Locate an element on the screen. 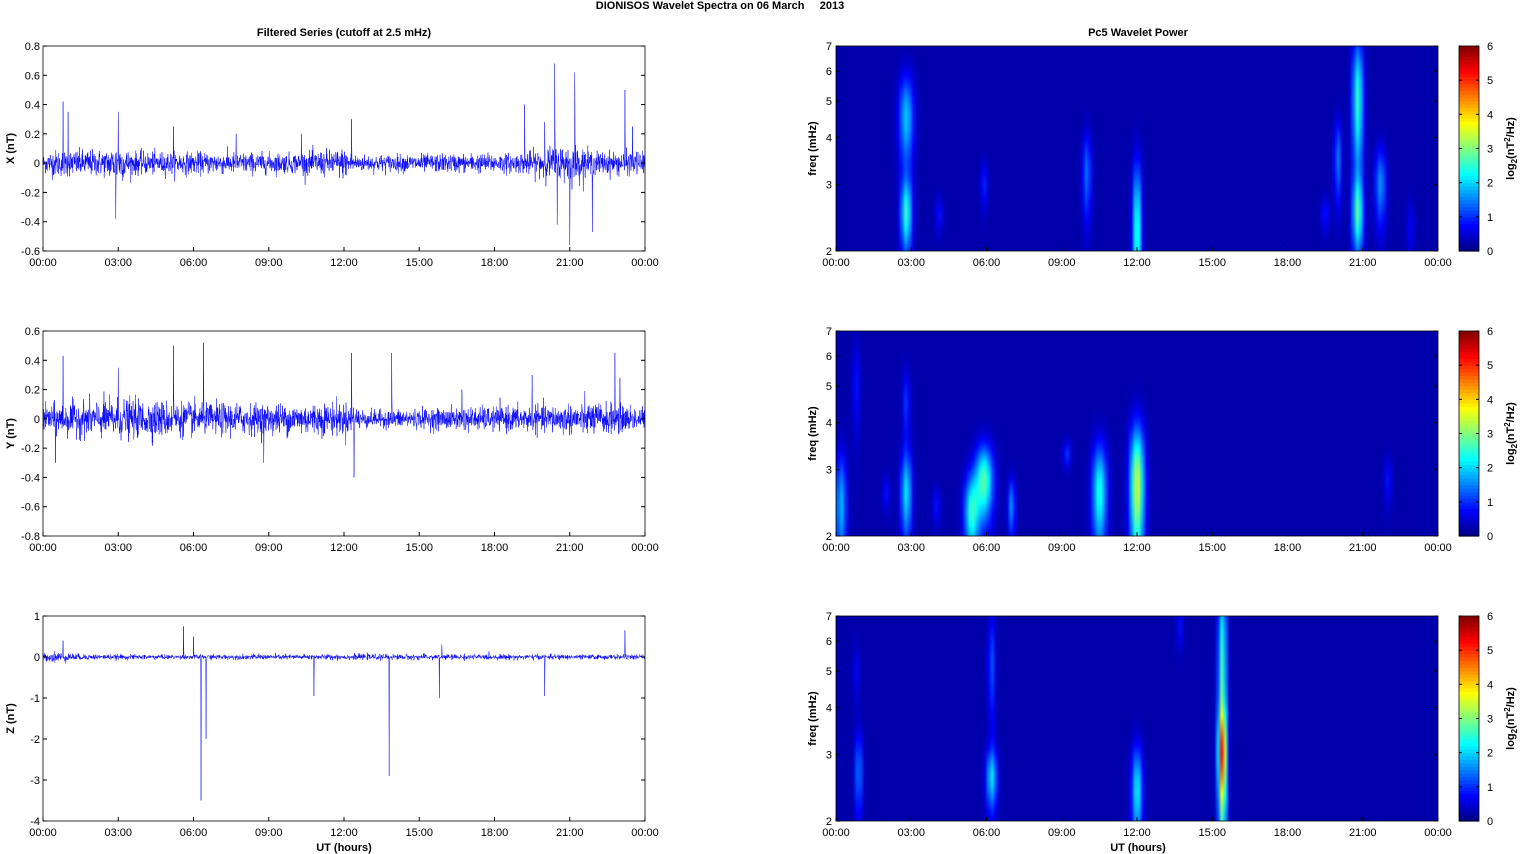 The height and width of the screenshot is (854, 1521). panel-x-xtick-label: 00:00 is located at coordinates (645, 263).